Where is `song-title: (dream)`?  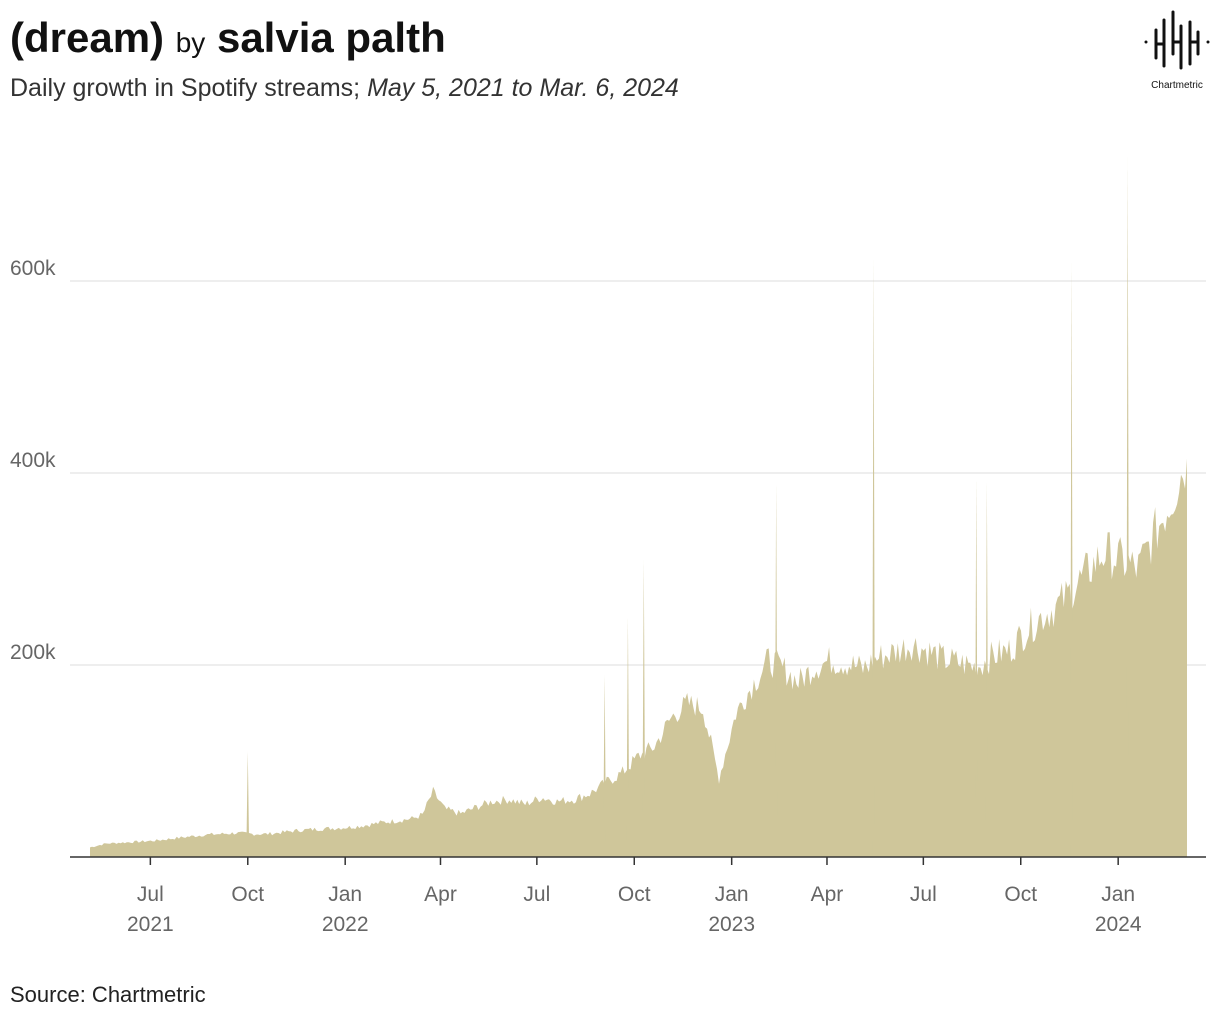 song-title: (dream) is located at coordinates (87, 37).